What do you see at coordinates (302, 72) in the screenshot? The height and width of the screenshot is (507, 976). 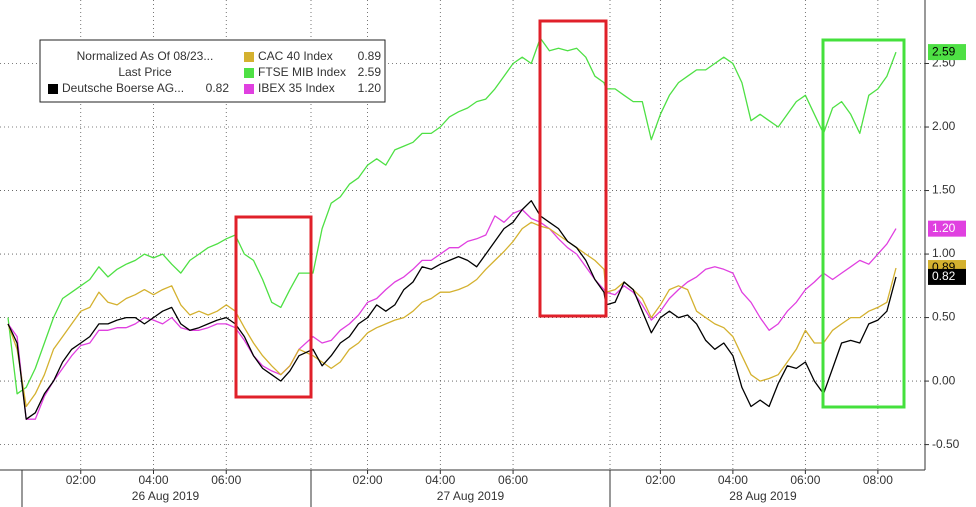 I see `legend-label: FTSE MIB Index` at bounding box center [302, 72].